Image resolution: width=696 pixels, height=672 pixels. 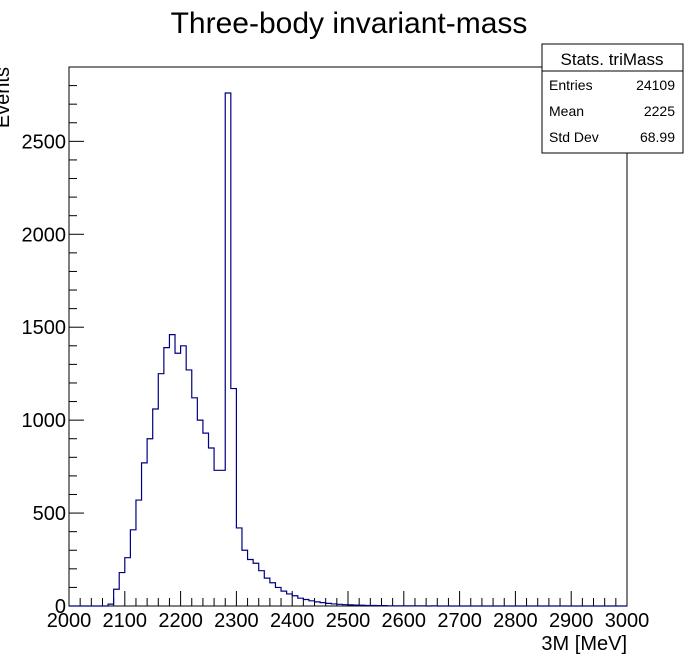 I want to click on stats-mean-label: Mean, so click(x=566, y=111).